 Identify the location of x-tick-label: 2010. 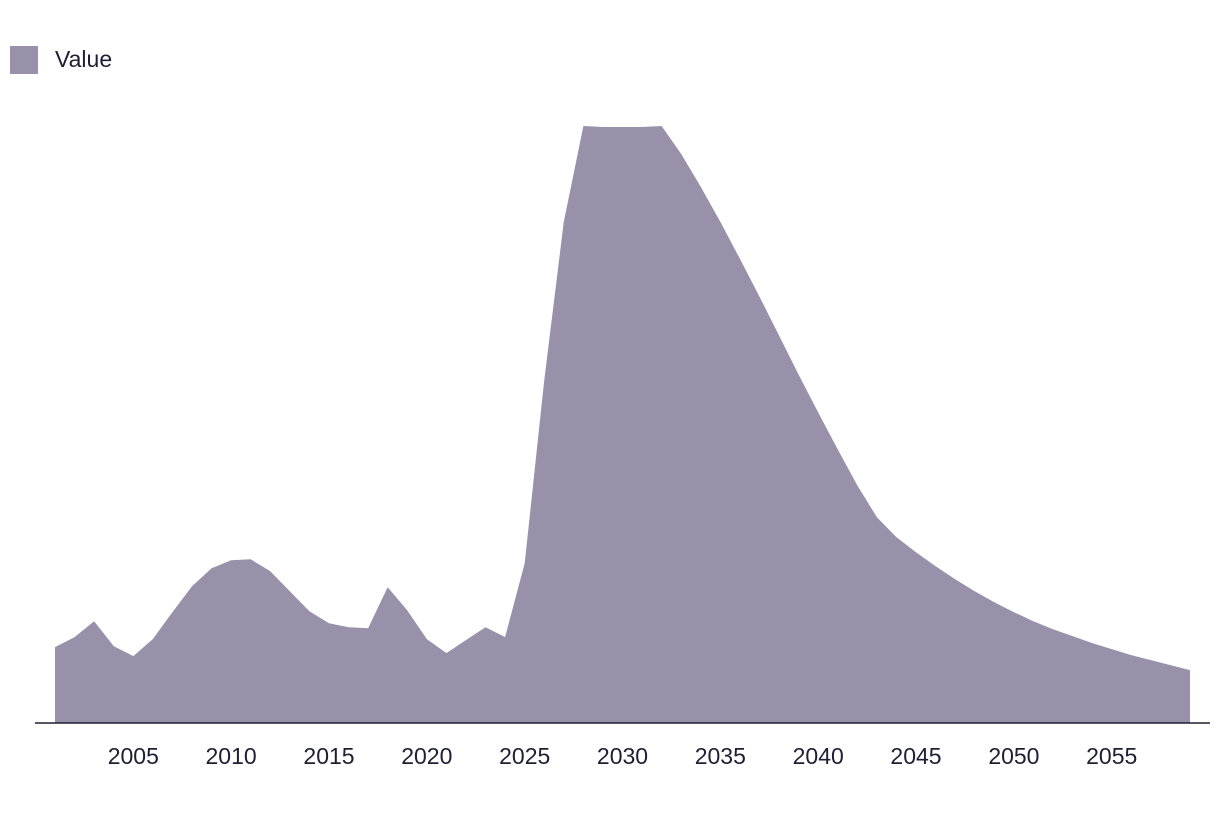
(231, 756).